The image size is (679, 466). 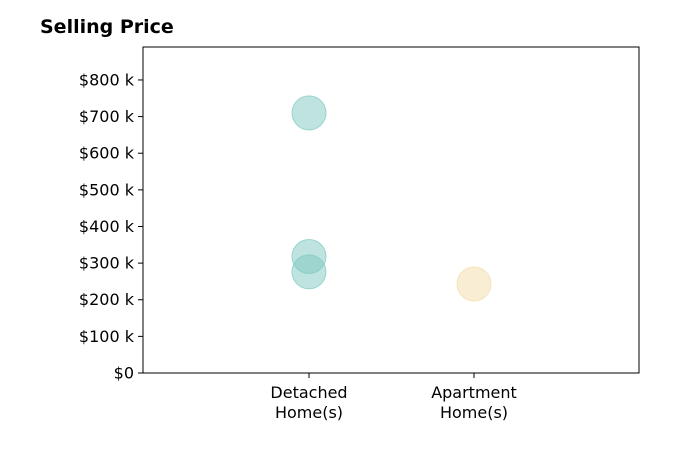 I want to click on data-points, so click(x=391, y=198).